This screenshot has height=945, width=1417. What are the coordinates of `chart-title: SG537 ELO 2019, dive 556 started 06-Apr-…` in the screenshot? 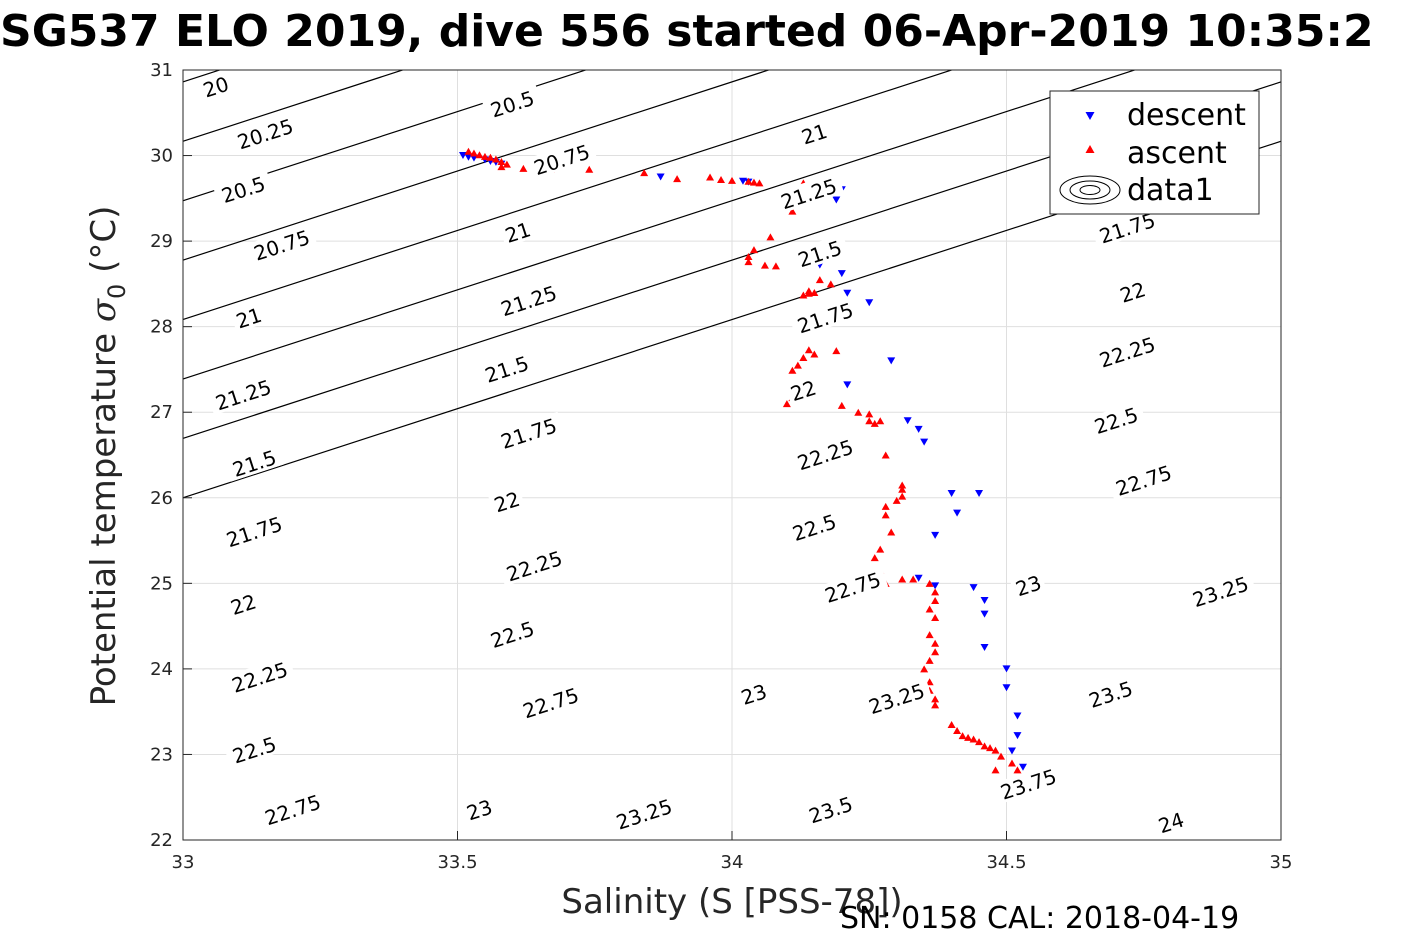 It's located at (687, 31).